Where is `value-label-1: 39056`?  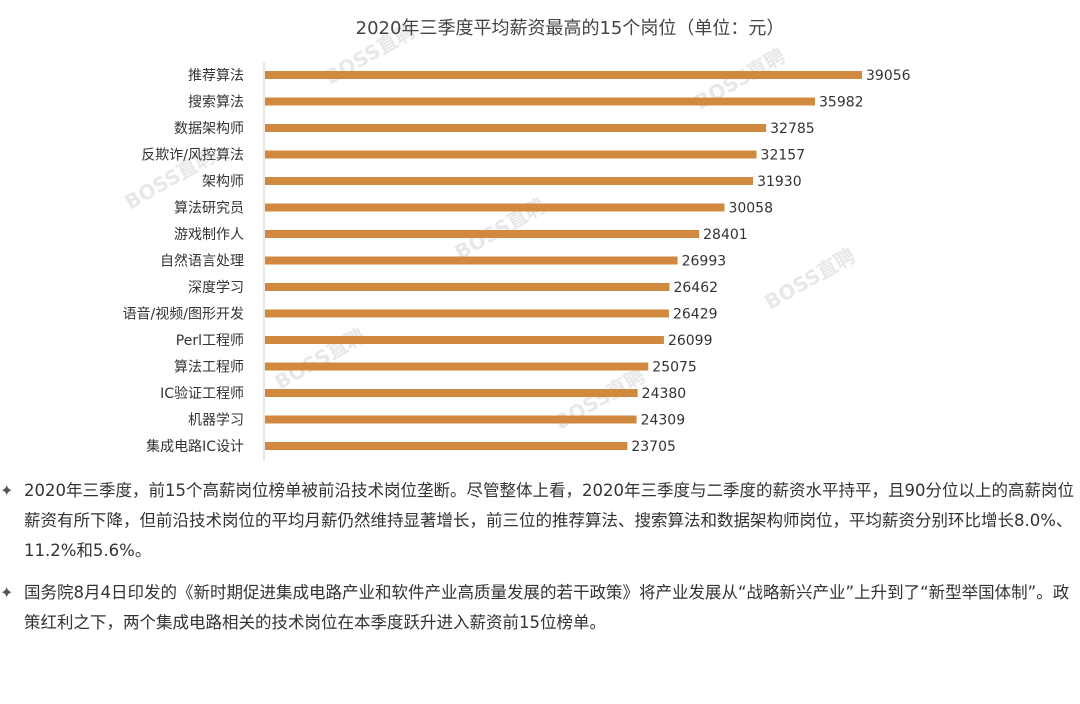
value-label-1: 39056 is located at coordinates (888, 76).